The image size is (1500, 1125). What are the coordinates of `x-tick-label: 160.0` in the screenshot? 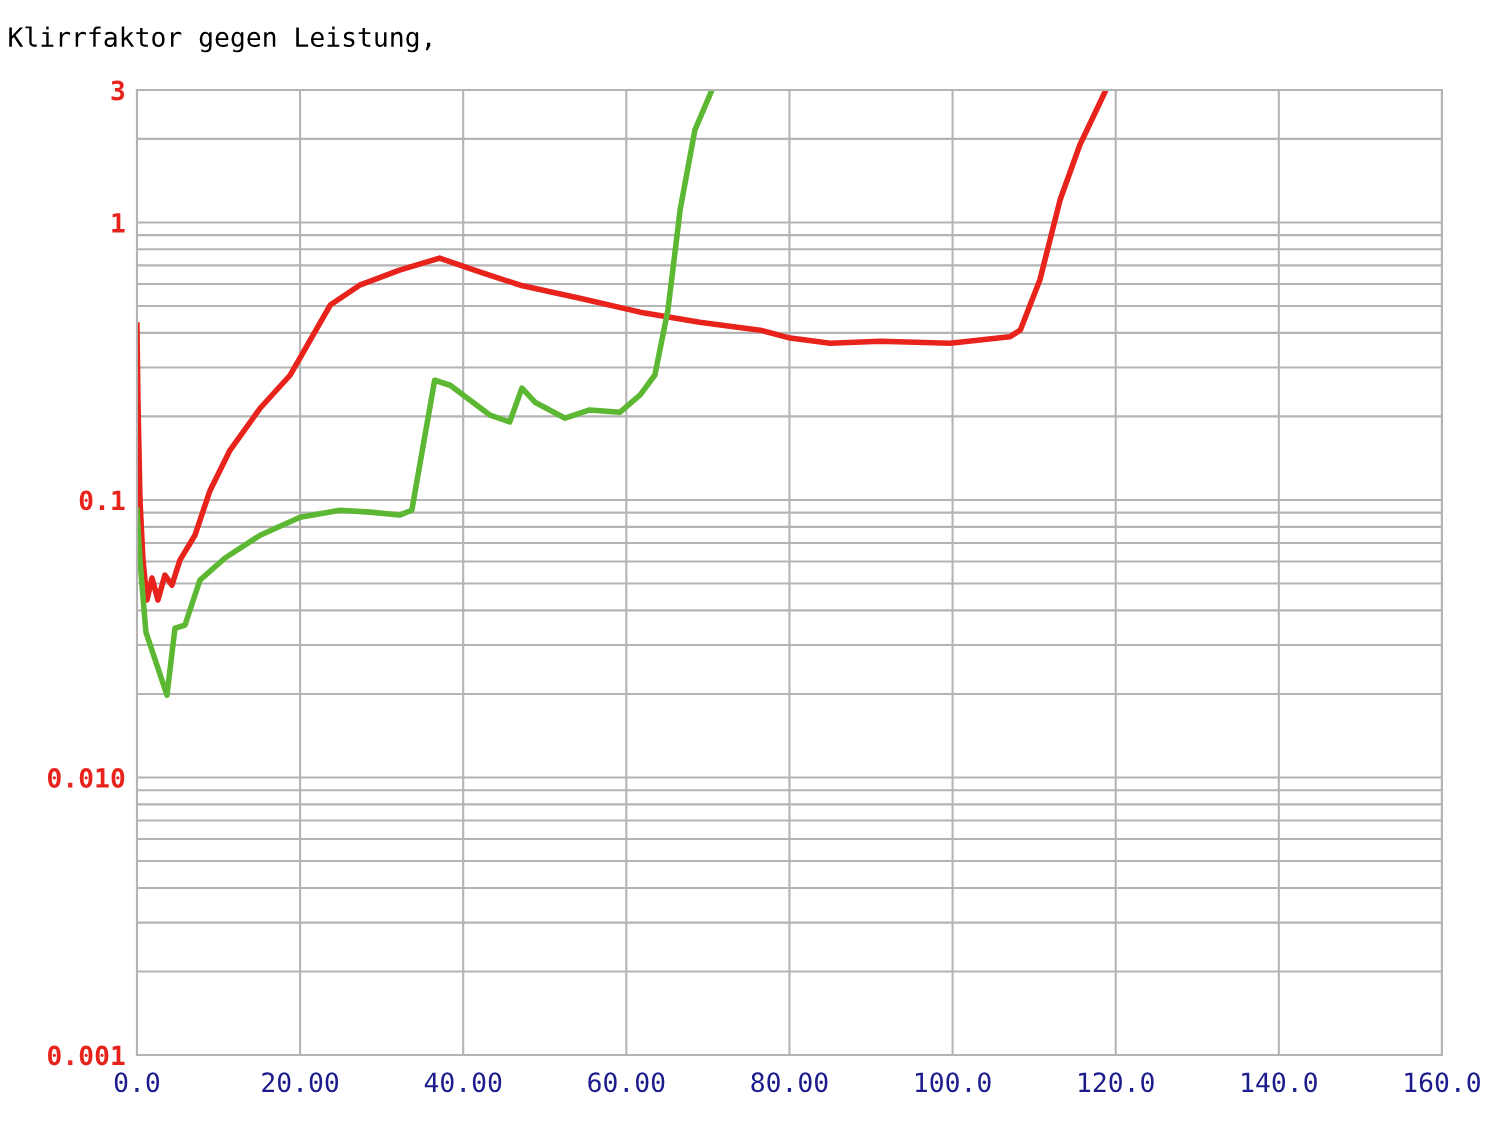 It's located at (1442, 1082).